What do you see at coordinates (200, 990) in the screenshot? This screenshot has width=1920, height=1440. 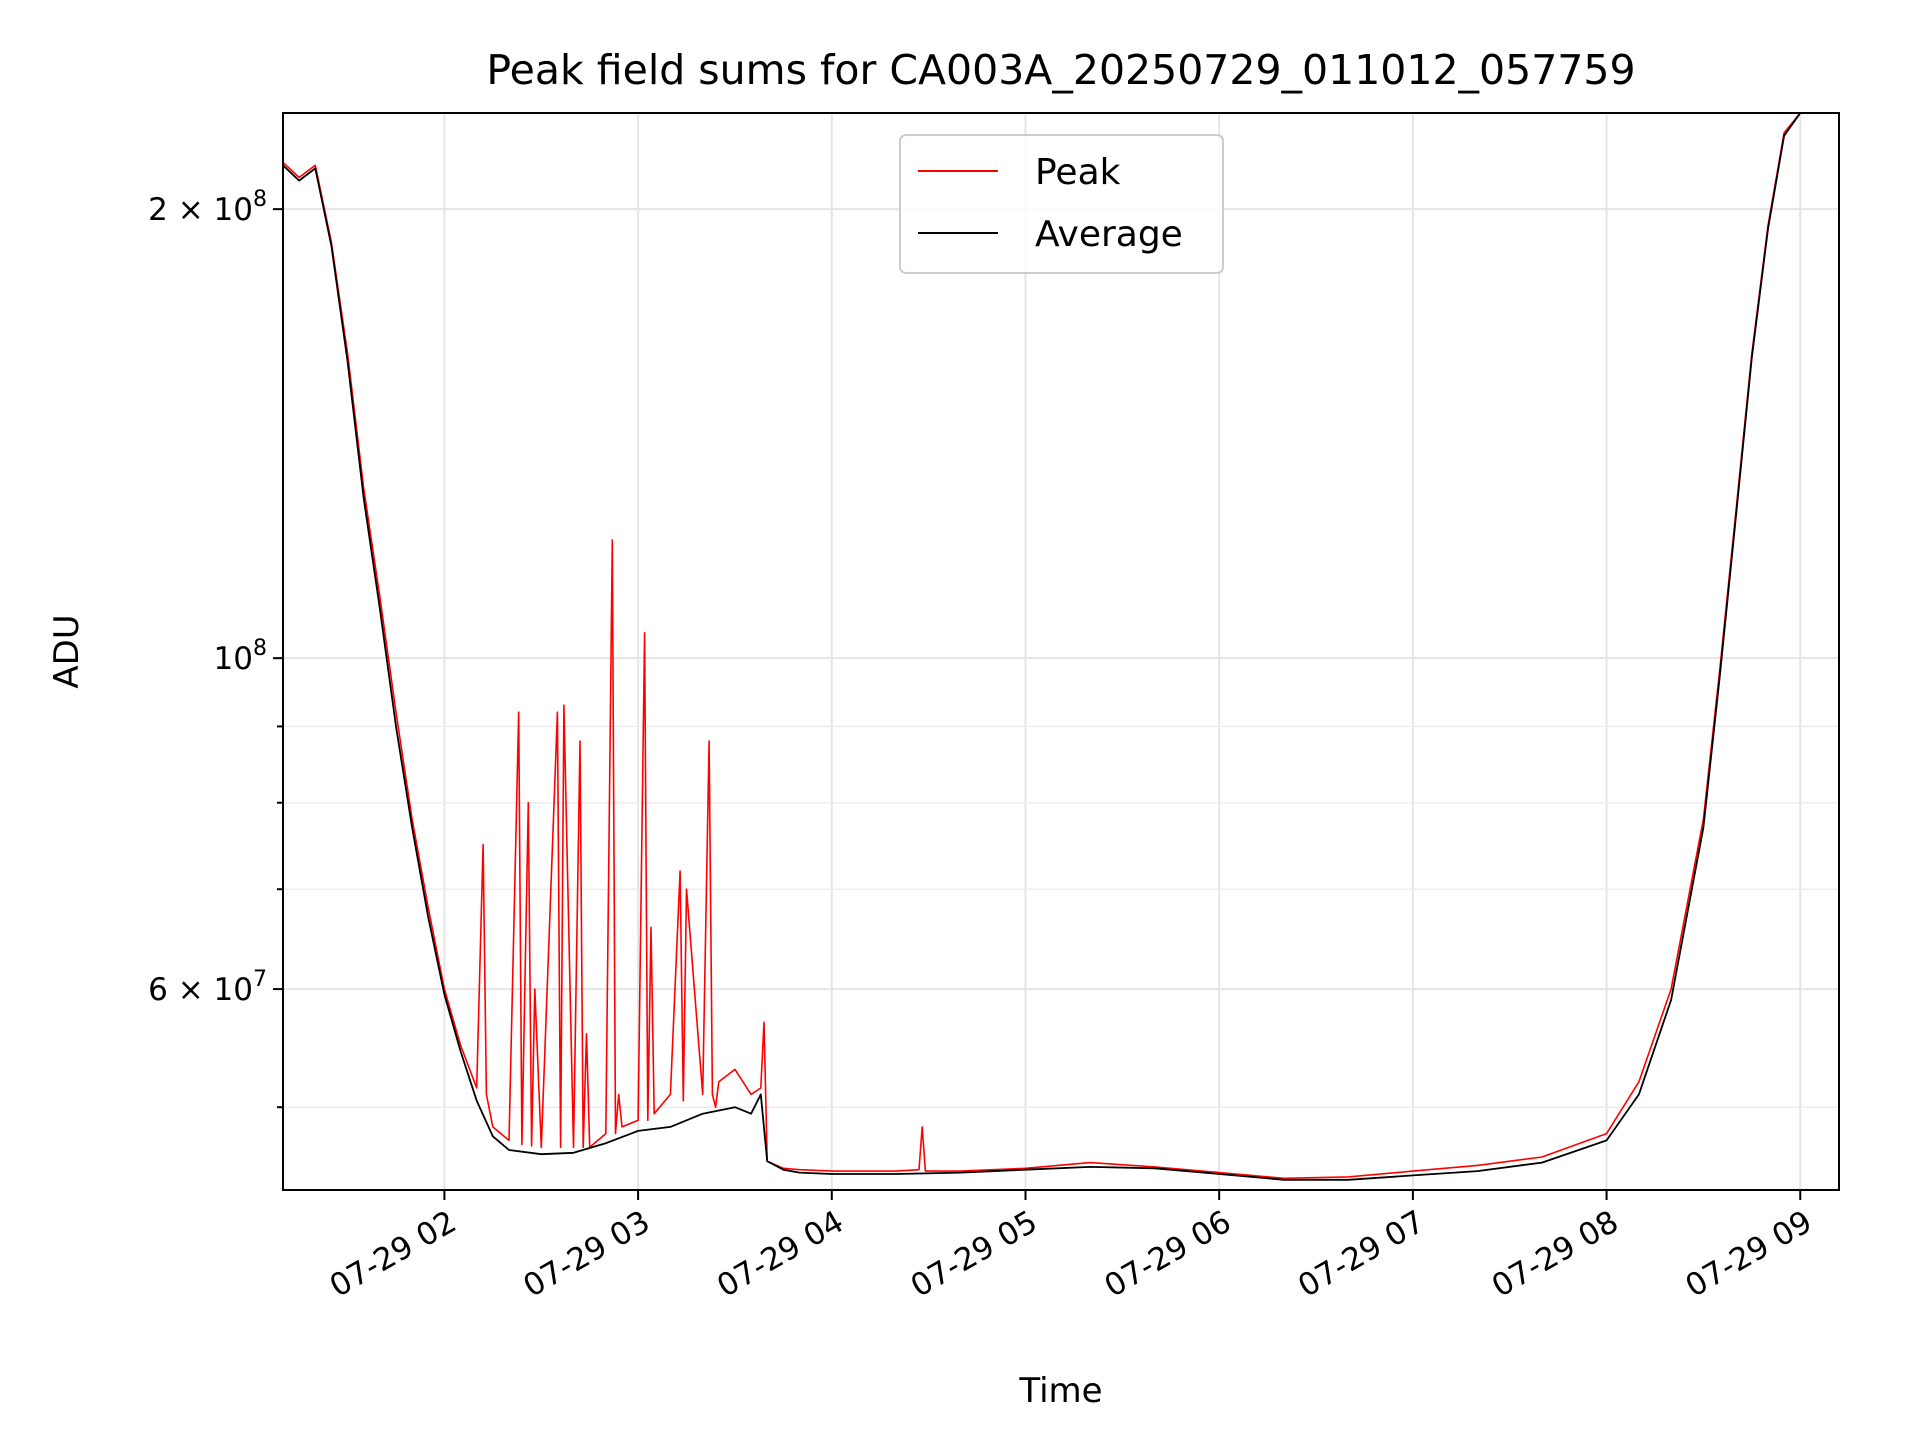 I see `y-tick-label-base: 6 × 10` at bounding box center [200, 990].